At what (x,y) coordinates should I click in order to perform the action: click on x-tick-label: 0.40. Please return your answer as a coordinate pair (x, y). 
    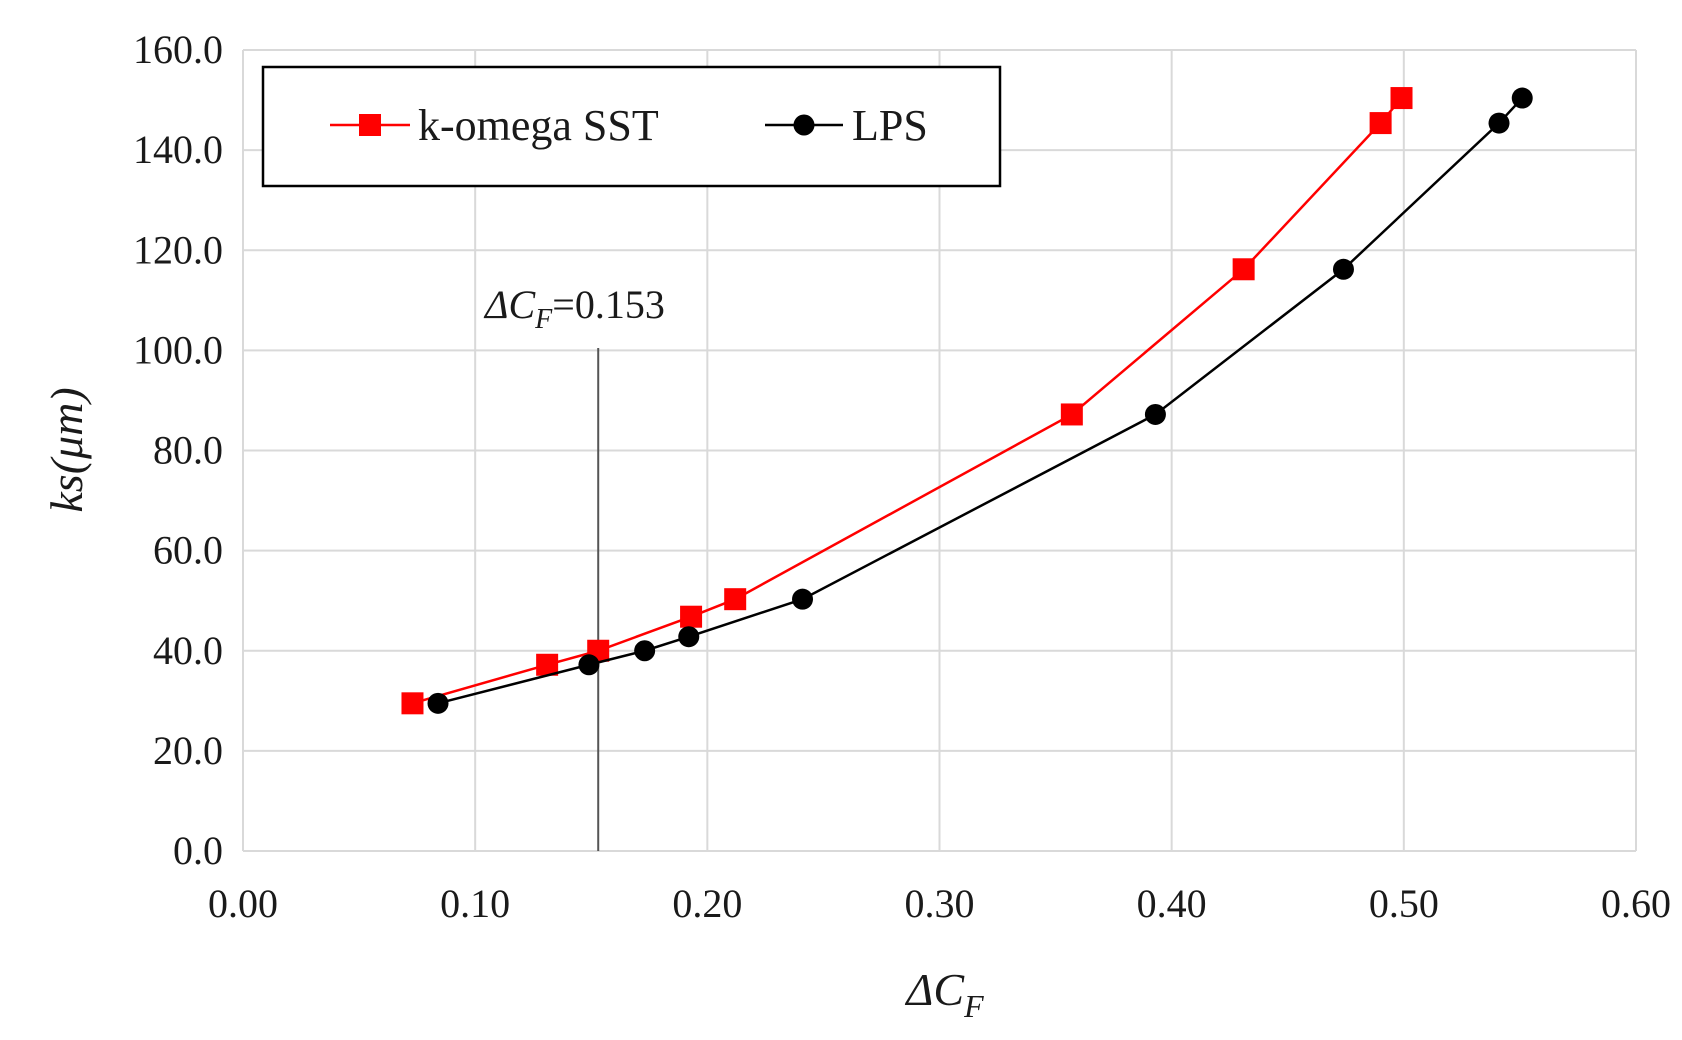
    Looking at the image, I should click on (1172, 903).